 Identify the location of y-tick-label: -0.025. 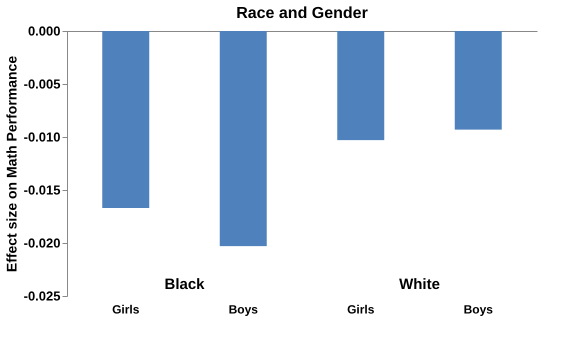
(42, 296).